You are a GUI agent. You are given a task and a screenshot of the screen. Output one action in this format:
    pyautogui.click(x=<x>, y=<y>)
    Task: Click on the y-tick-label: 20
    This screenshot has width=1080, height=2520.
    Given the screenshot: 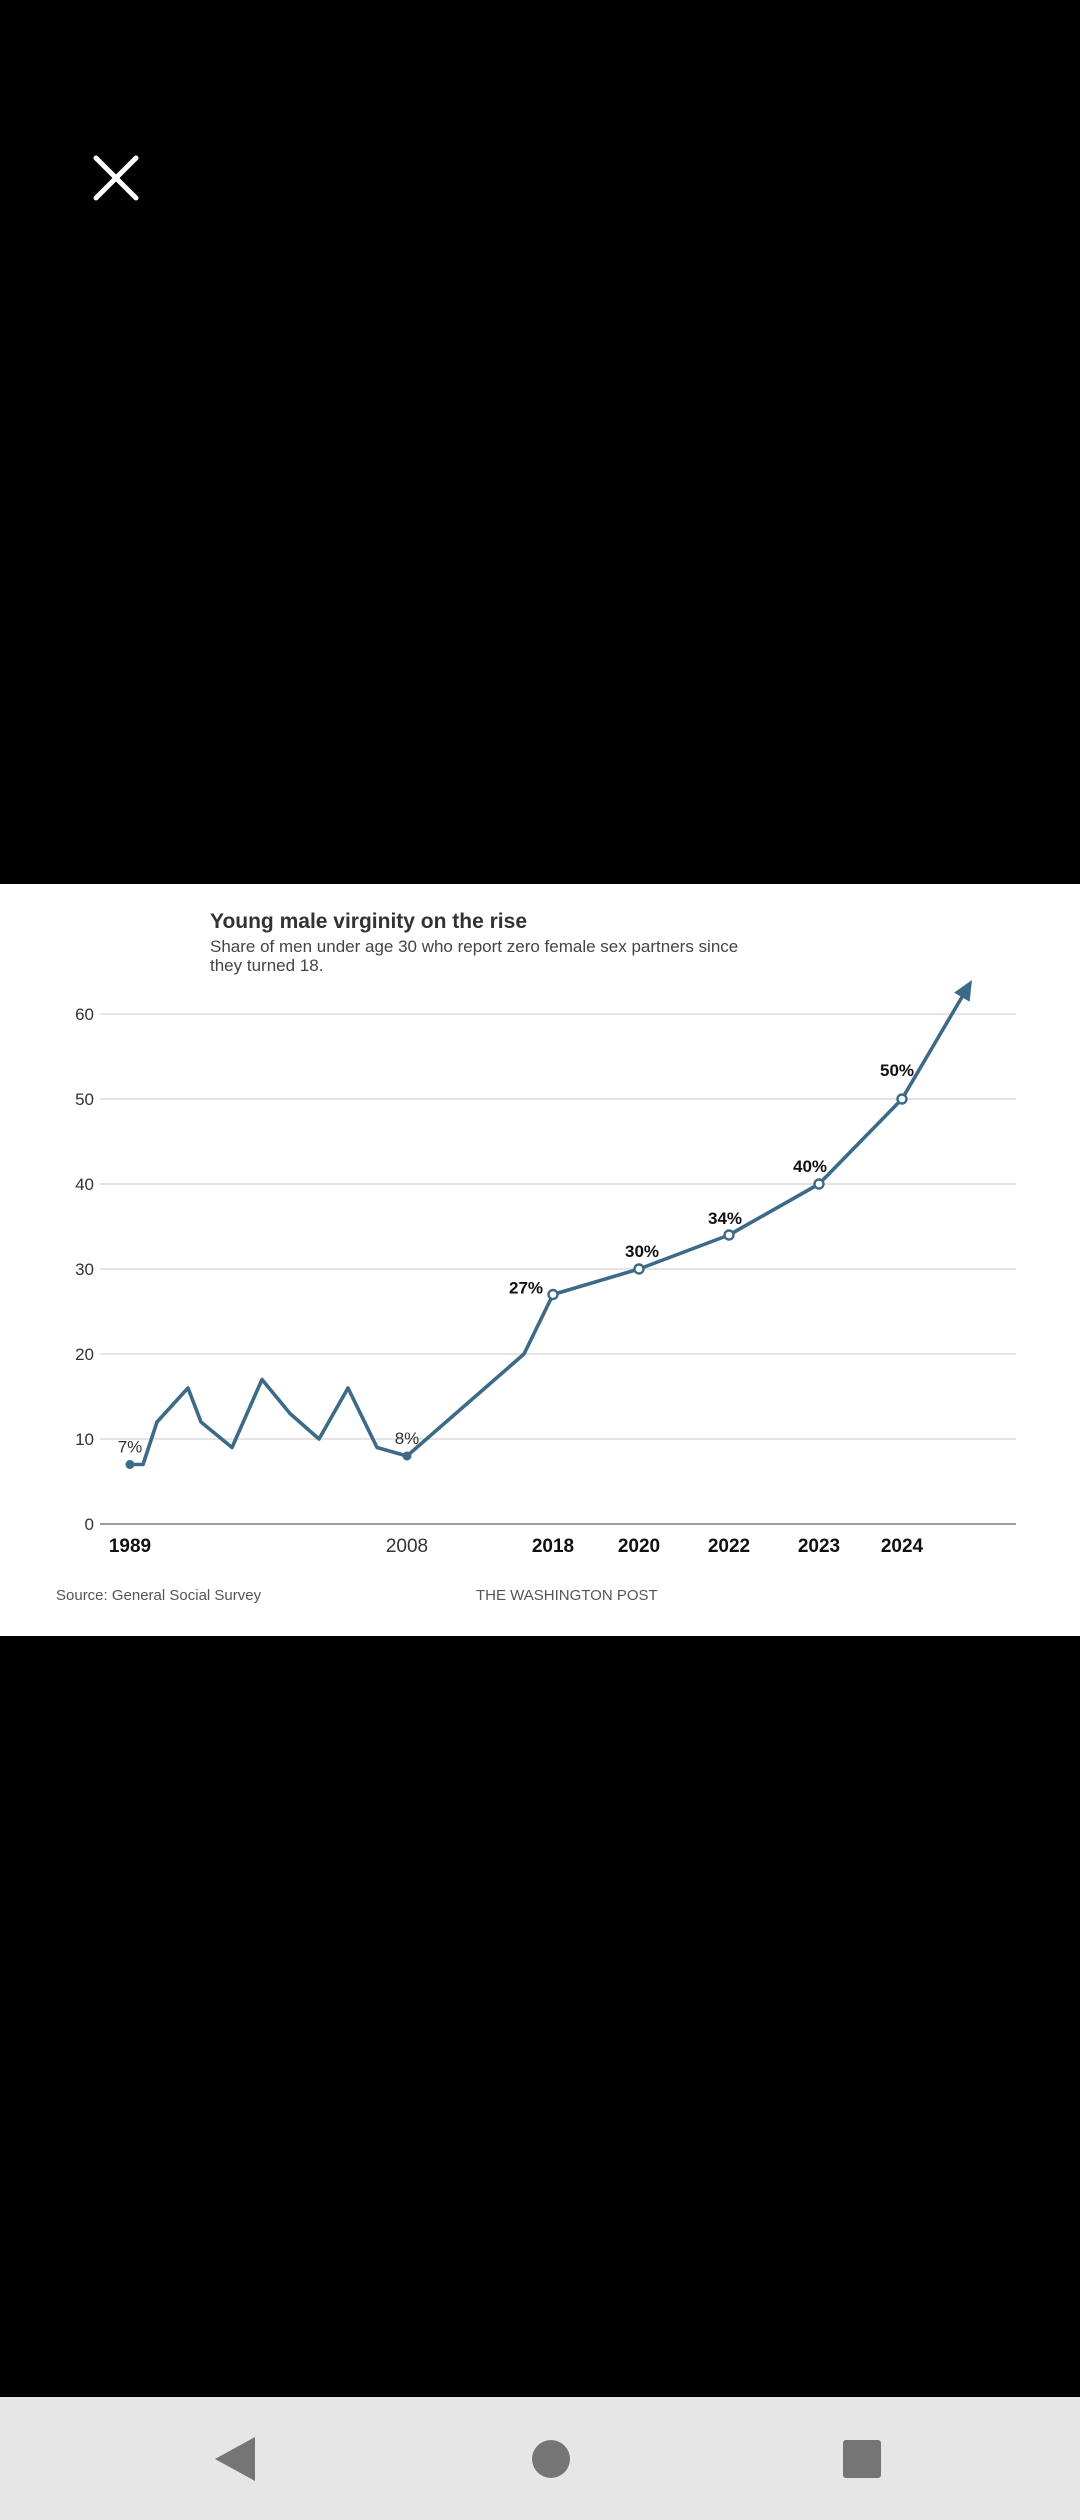 What is the action you would take?
    pyautogui.click(x=84, y=1354)
    